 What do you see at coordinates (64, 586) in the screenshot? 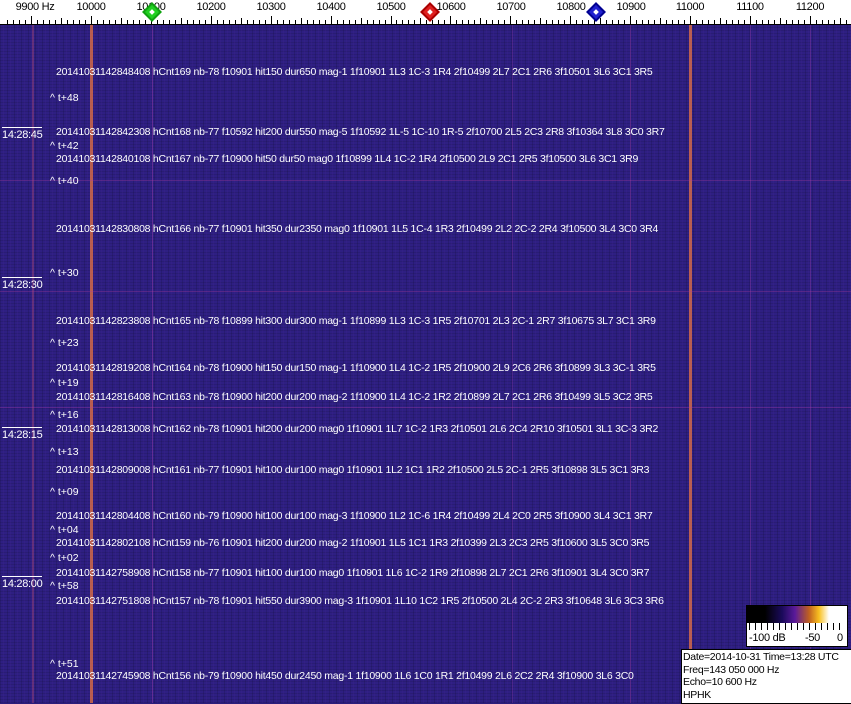
I see `t-mark: ^ t+58` at bounding box center [64, 586].